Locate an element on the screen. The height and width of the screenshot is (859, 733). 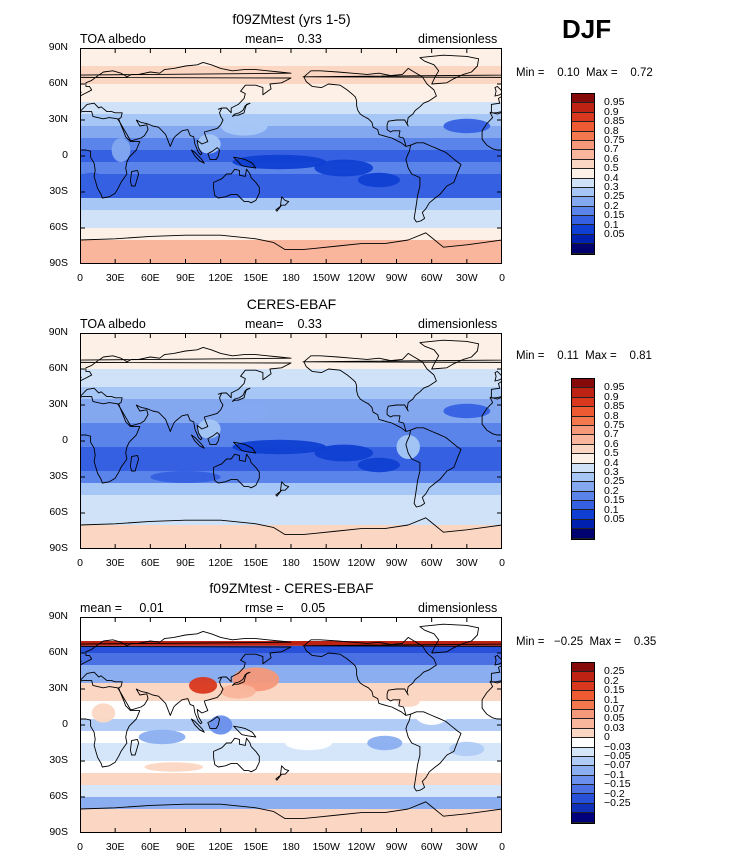
lon-tick-label: 60W is located at coordinates (431, 278).